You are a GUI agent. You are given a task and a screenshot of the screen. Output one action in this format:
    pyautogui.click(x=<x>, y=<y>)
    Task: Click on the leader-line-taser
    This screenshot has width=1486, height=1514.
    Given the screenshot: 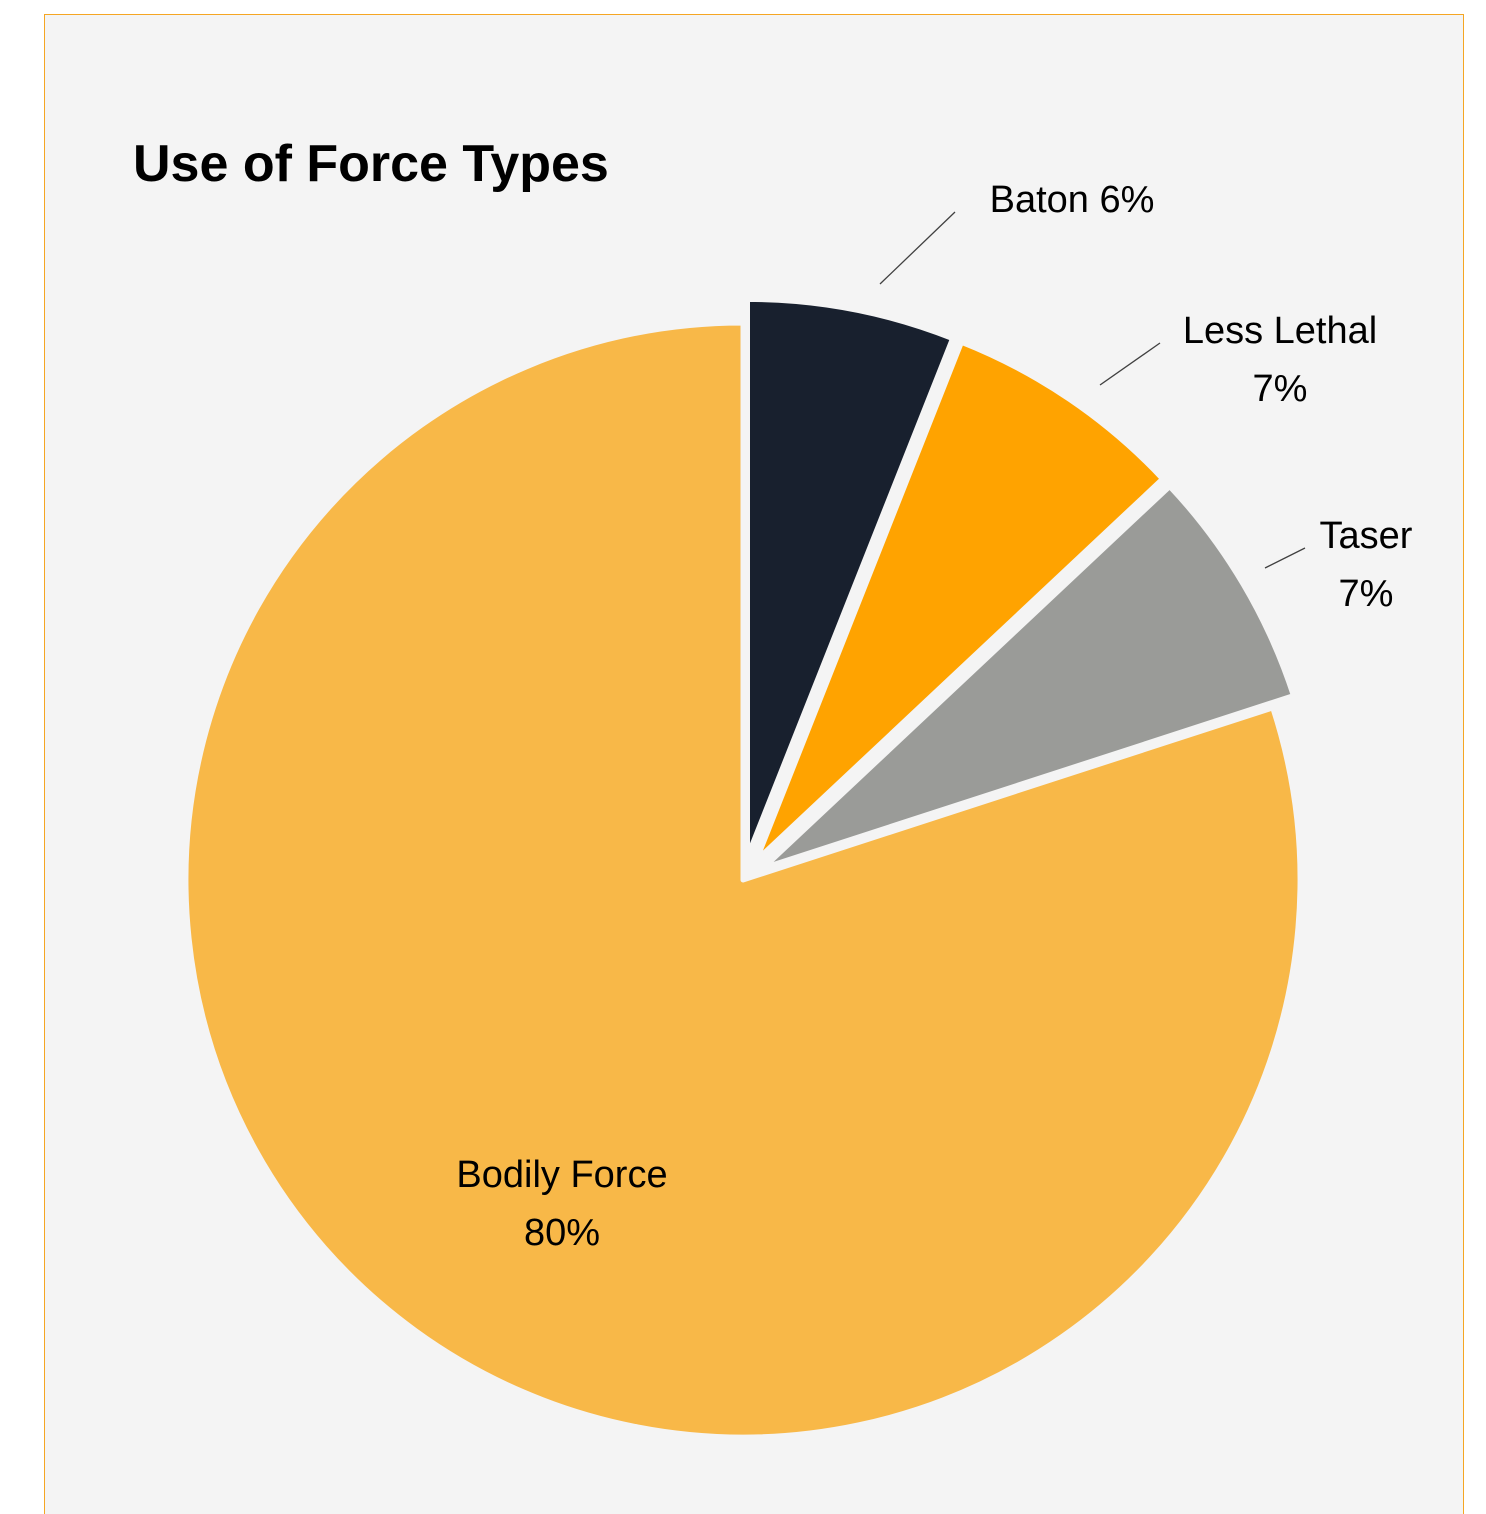 What is the action you would take?
    pyautogui.click(x=1285, y=558)
    